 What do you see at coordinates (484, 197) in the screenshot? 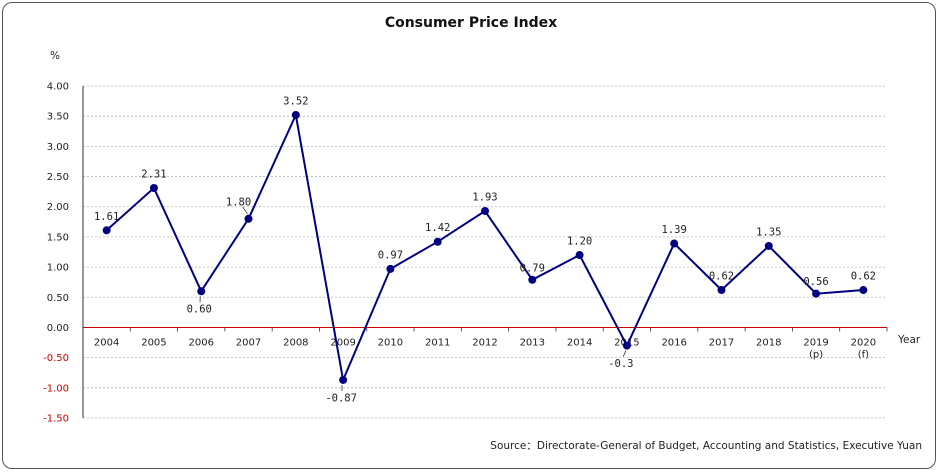
I see `data-label: 1.93` at bounding box center [484, 197].